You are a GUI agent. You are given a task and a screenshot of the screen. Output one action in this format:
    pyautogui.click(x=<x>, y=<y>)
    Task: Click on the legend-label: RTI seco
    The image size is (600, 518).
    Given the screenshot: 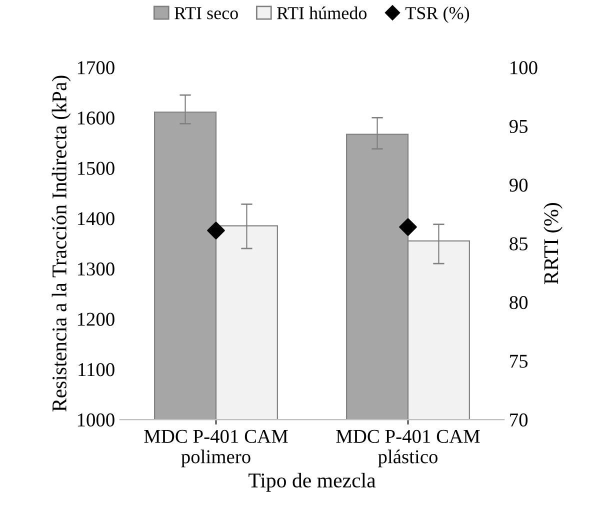 What is the action you would take?
    pyautogui.click(x=206, y=13)
    